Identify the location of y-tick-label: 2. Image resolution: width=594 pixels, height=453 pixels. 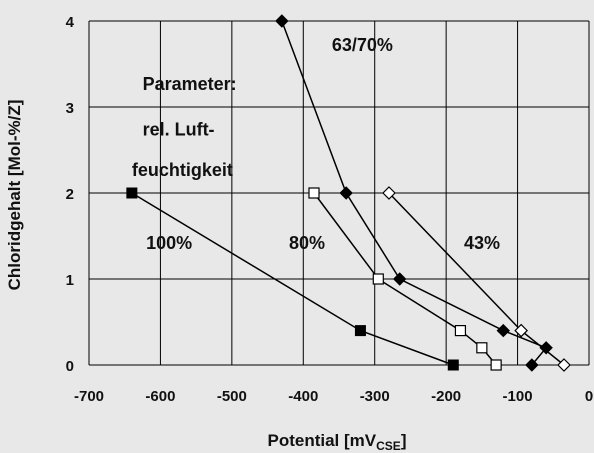
(70, 194).